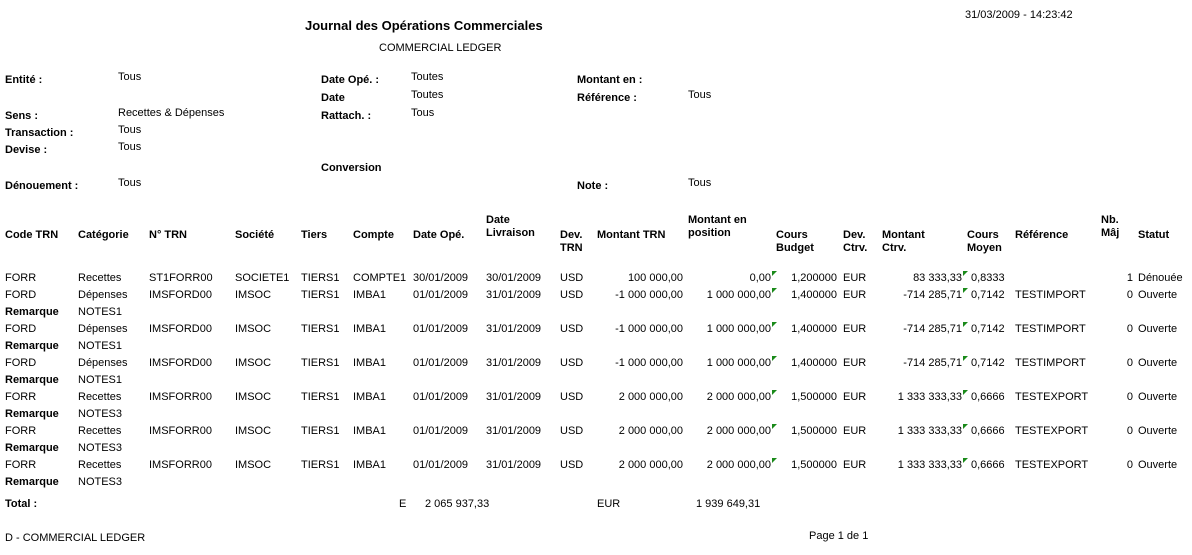 The width and height of the screenshot is (1192, 555). What do you see at coordinates (763, 277) in the screenshot?
I see `table-cell: 0,00` at bounding box center [763, 277].